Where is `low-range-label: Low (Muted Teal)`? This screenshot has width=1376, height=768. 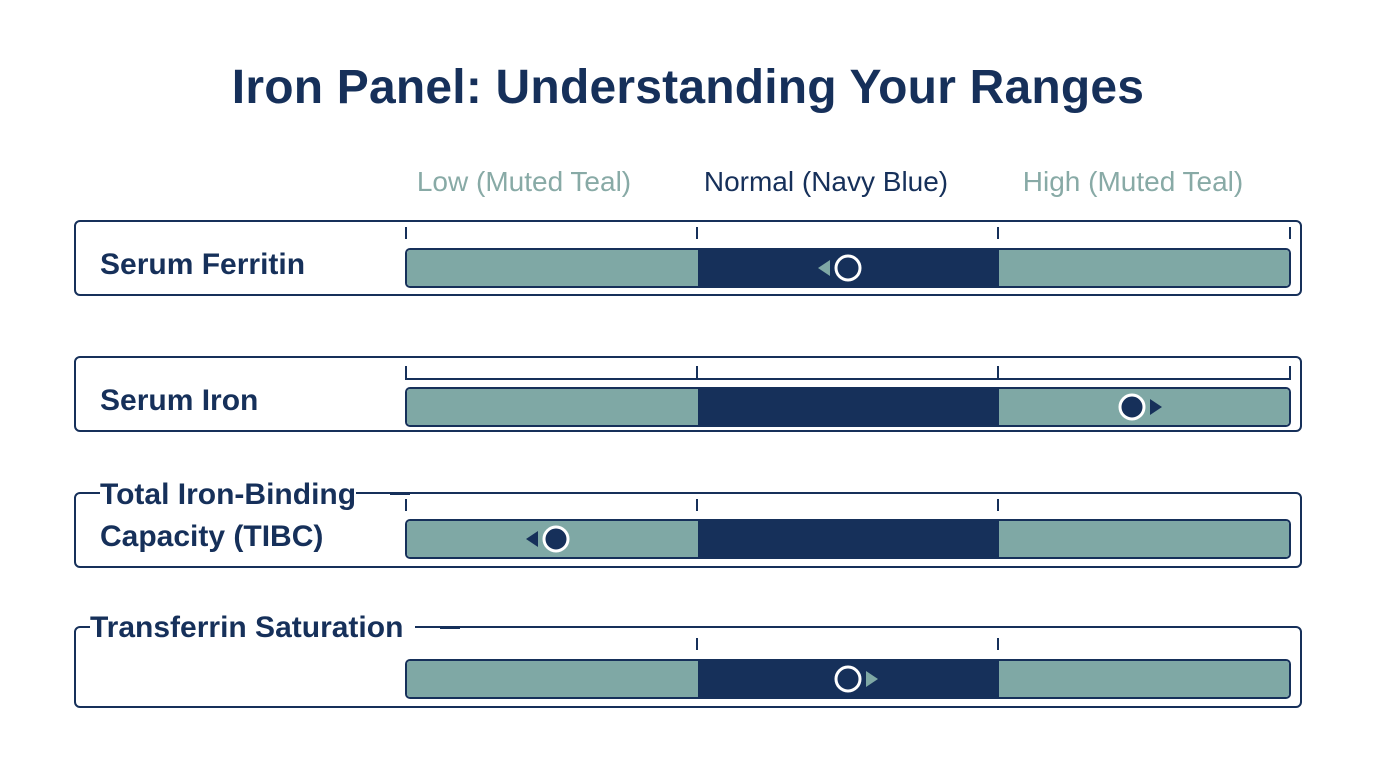
low-range-label: Low (Muted Teal) is located at coordinates (524, 181).